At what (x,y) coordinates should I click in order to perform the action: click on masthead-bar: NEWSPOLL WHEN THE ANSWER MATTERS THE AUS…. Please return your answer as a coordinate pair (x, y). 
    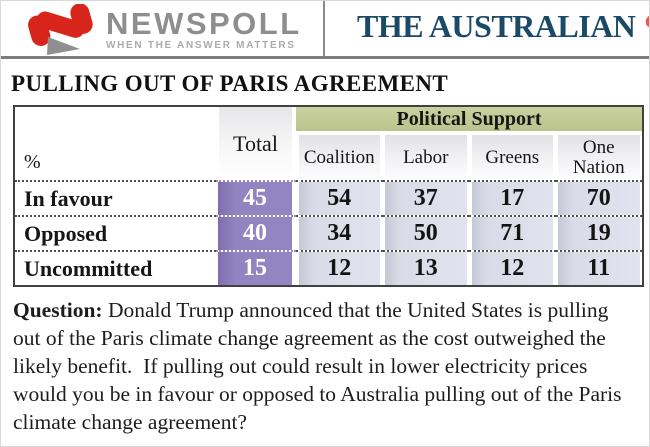
    Looking at the image, I should click on (325, 28).